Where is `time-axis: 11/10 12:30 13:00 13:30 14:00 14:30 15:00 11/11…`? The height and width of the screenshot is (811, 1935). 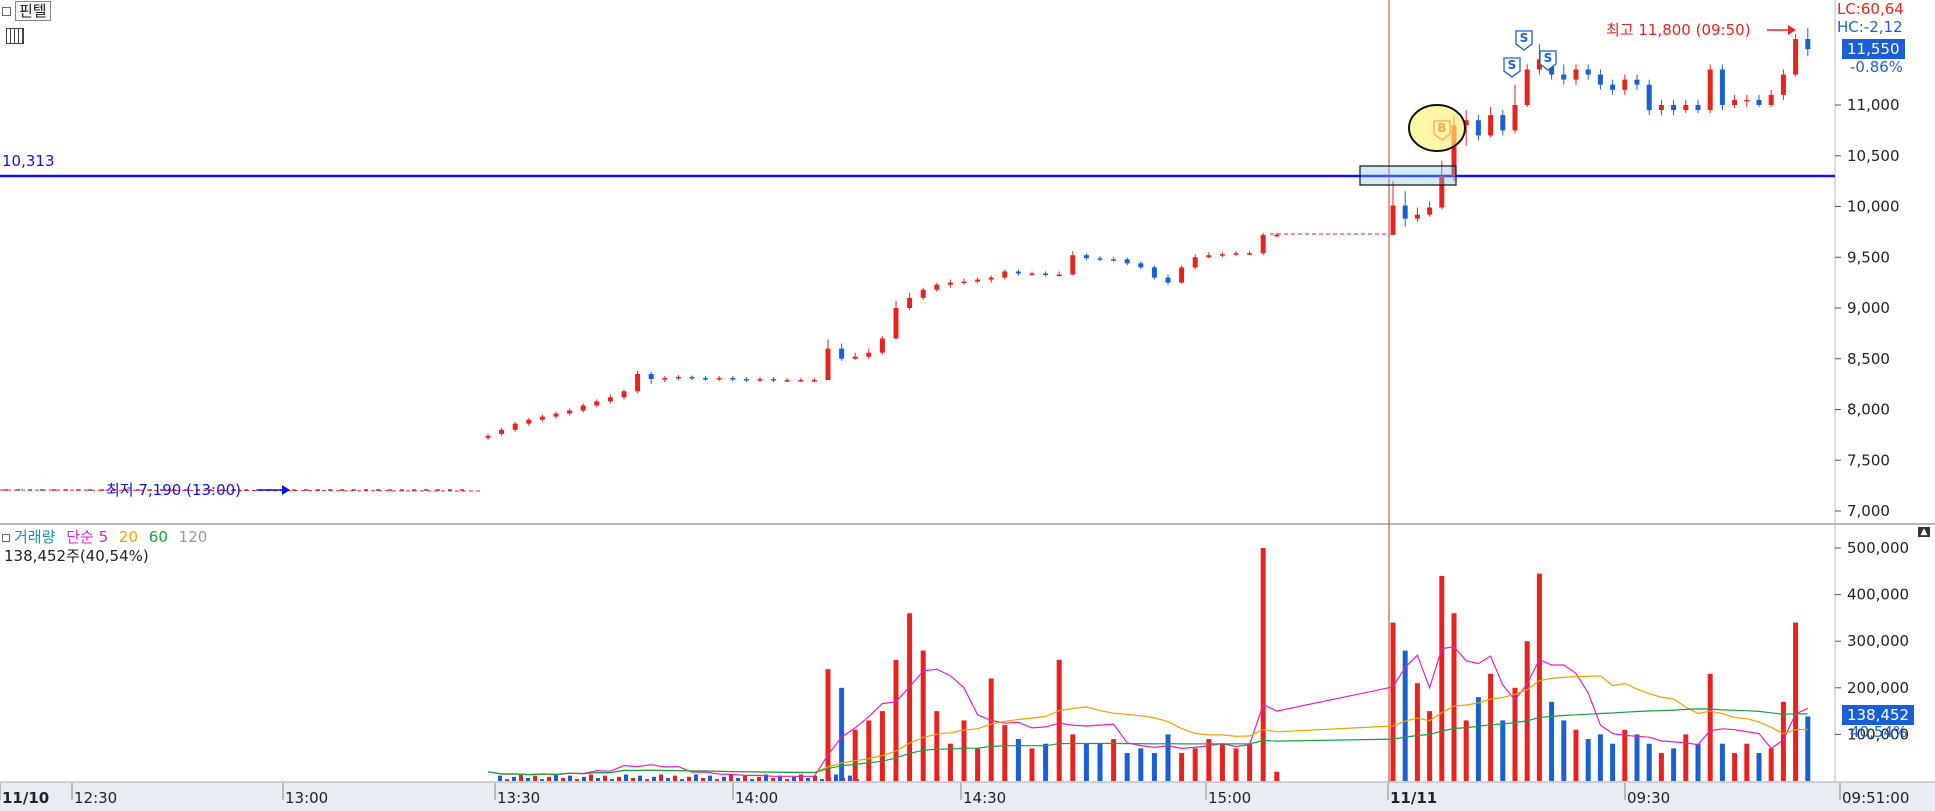 time-axis: 11/10 12:30 13:00 13:30 14:00 14:30 15:00 11/11… is located at coordinates (954, 795).